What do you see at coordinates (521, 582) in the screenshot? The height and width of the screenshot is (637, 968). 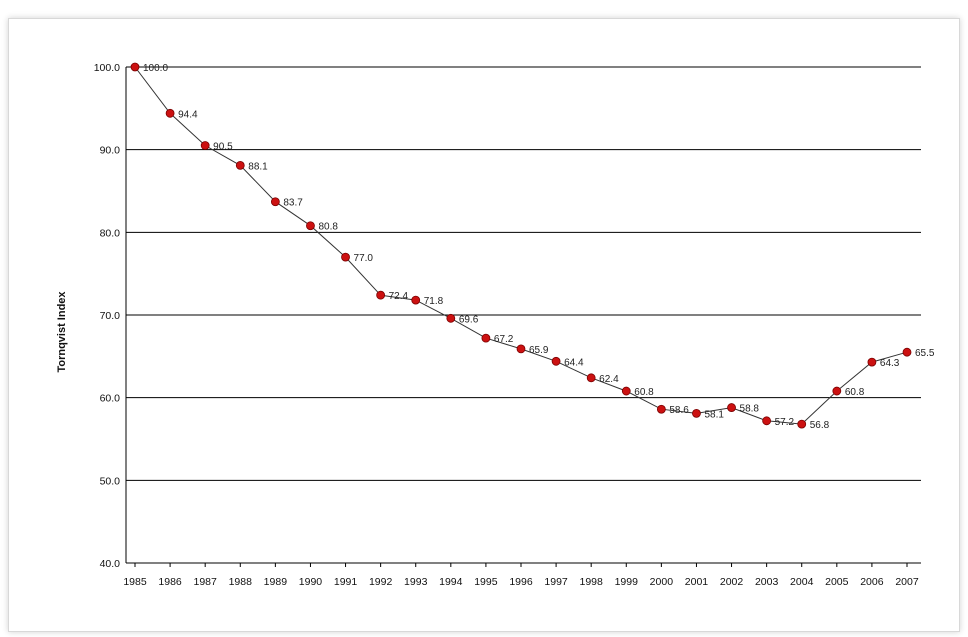 I see `x-tick-label: 1996` at bounding box center [521, 582].